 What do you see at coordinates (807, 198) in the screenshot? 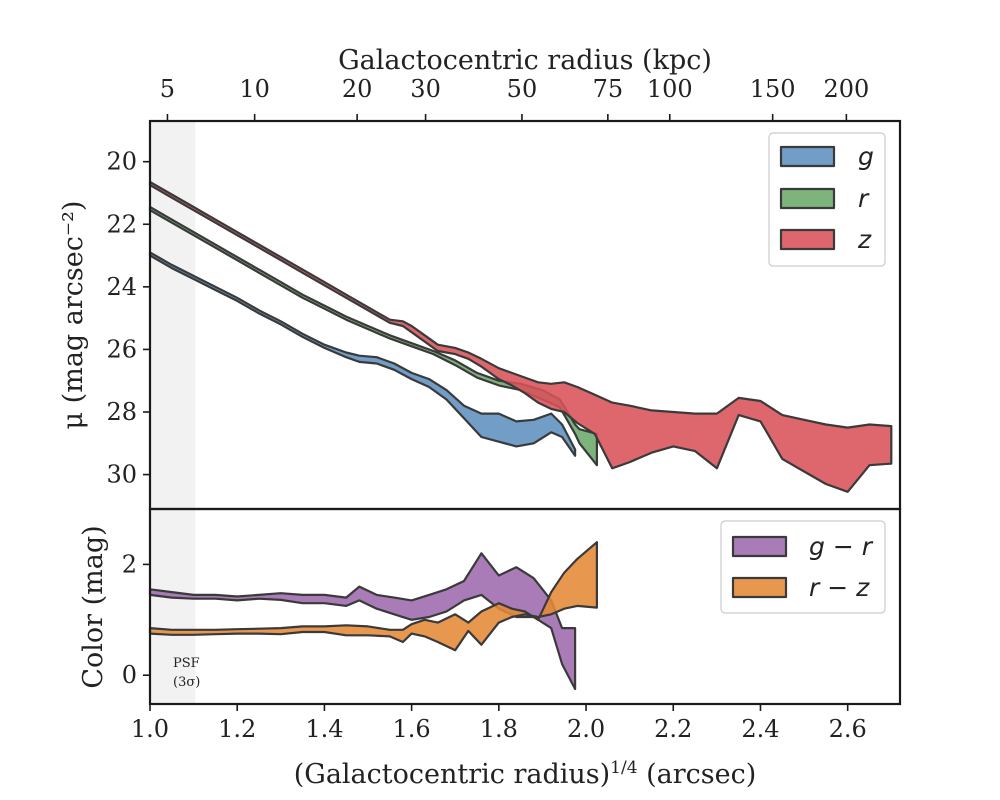
I see `legend-swatch-r` at bounding box center [807, 198].